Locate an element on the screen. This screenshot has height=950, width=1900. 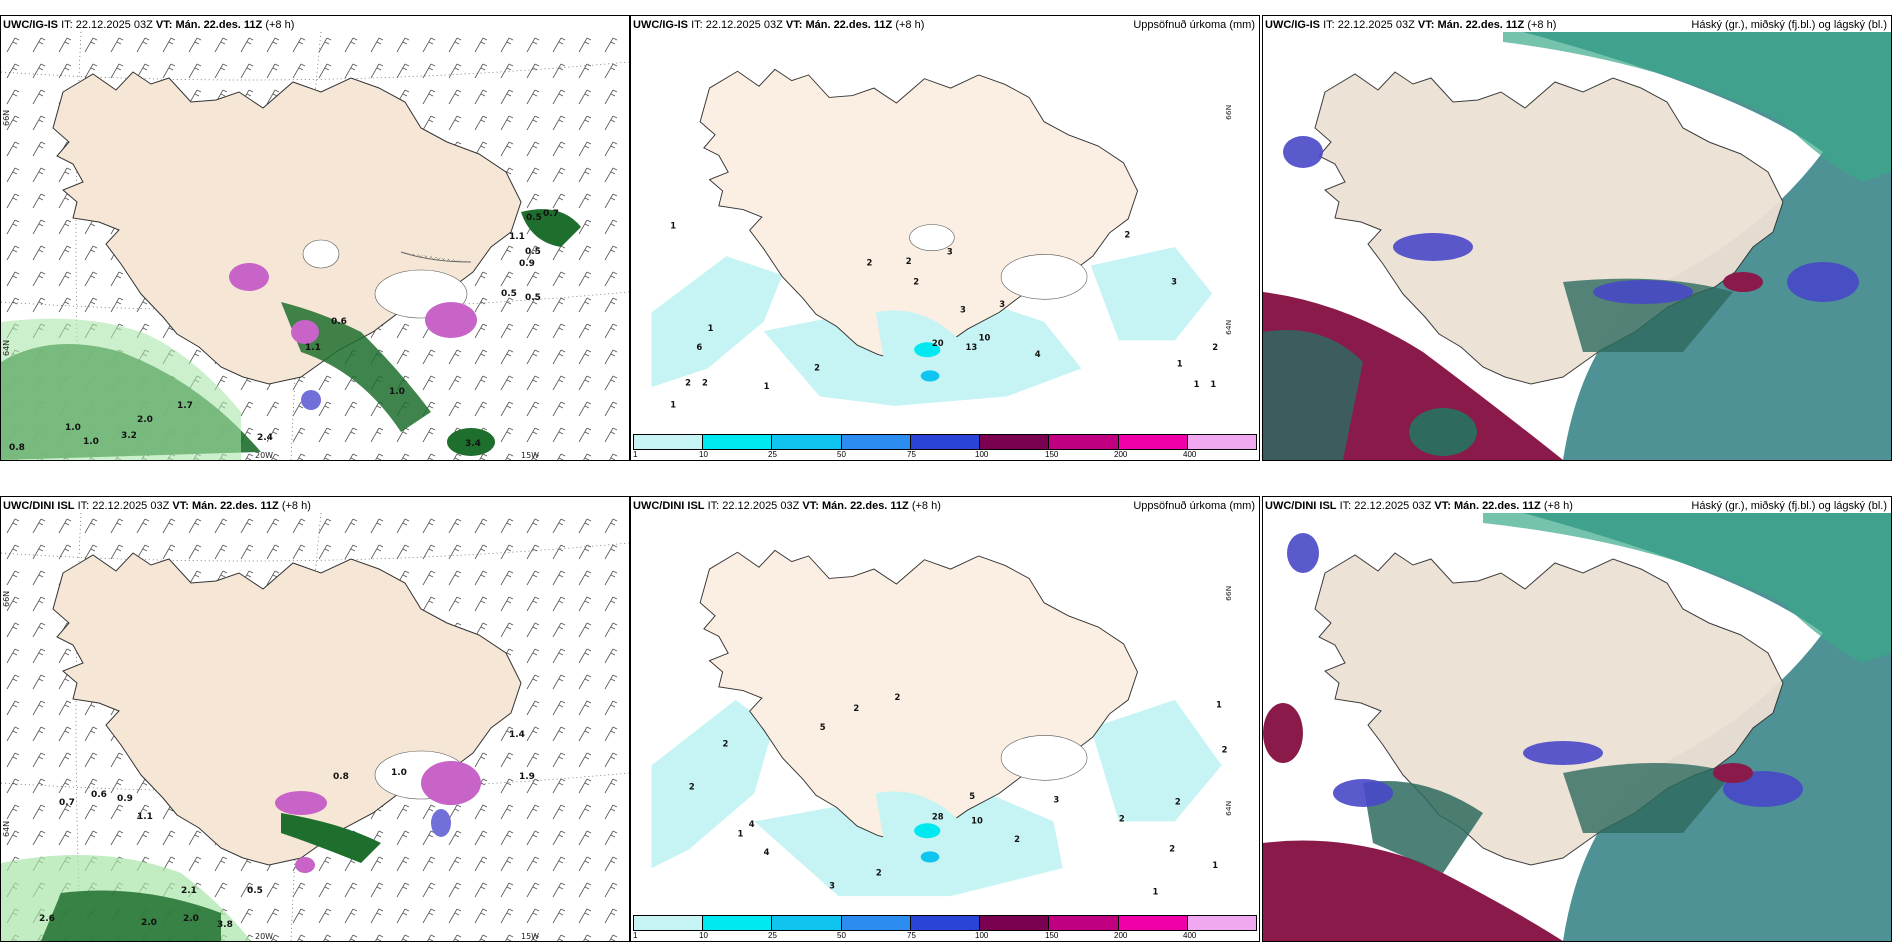
svg-text: 3.4 is located at coordinates (473, 444).